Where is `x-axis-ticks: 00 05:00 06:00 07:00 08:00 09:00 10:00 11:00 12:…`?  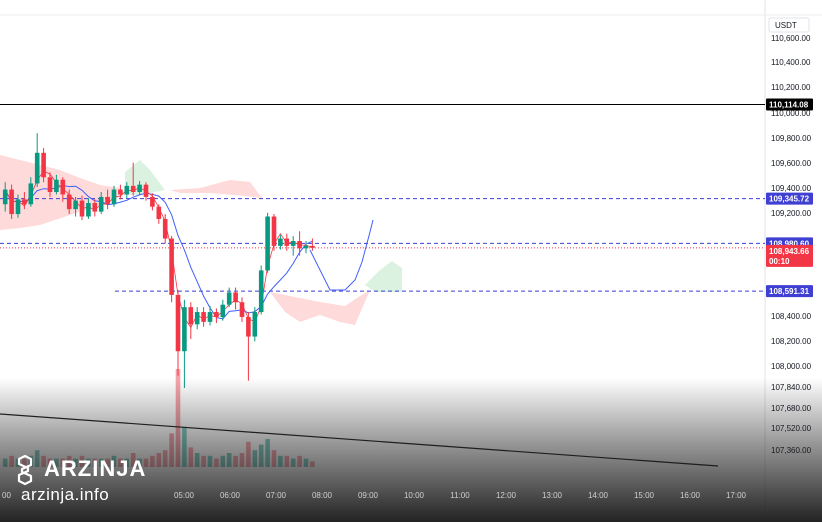 x-axis-ticks: 00 05:00 06:00 07:00 08:00 09:00 10:00 11:00 12:… is located at coordinates (374, 495).